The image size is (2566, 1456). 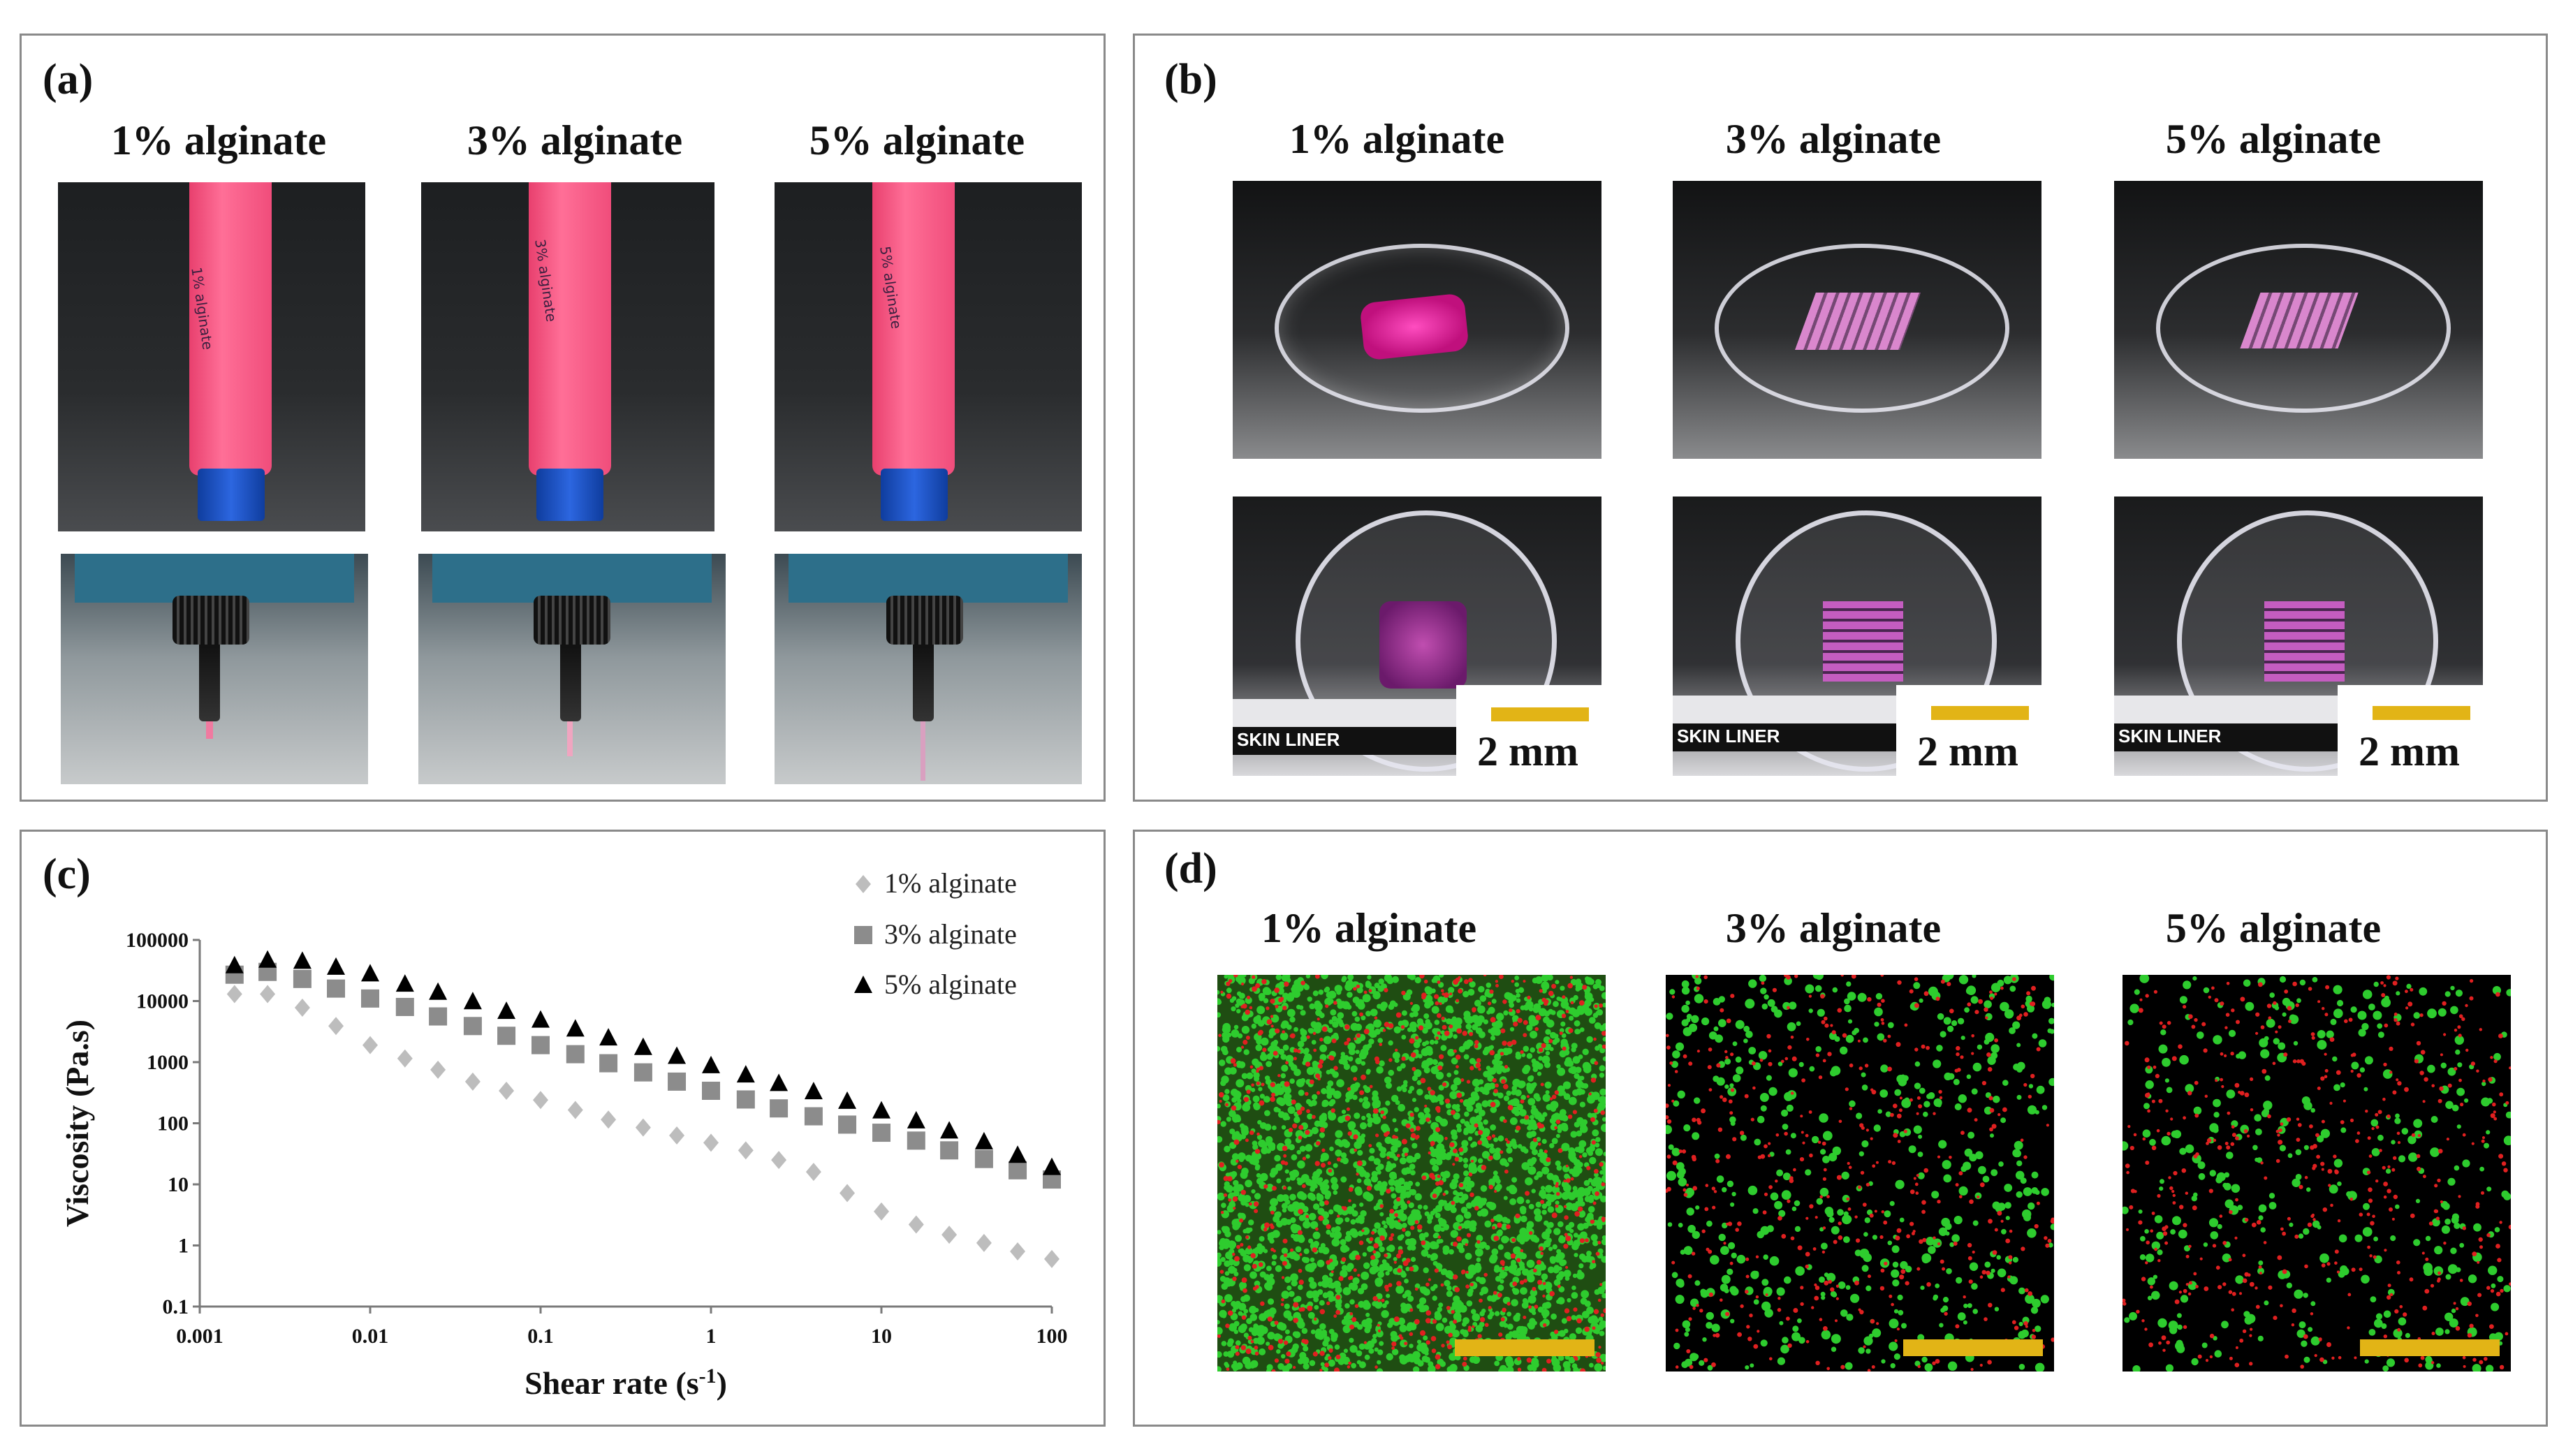 I want to click on scale-bar, so click(x=2421, y=713).